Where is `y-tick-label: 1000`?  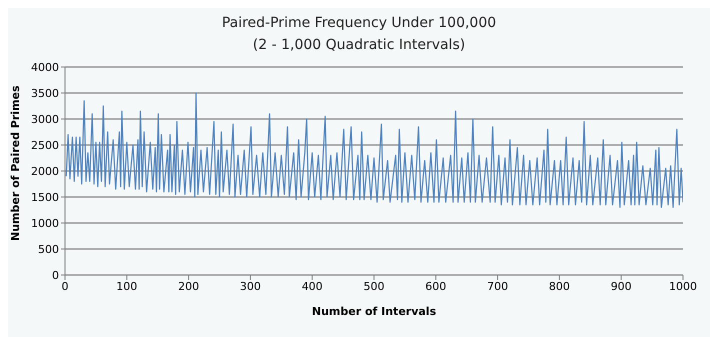 y-tick-label: 1000 is located at coordinates (45, 223).